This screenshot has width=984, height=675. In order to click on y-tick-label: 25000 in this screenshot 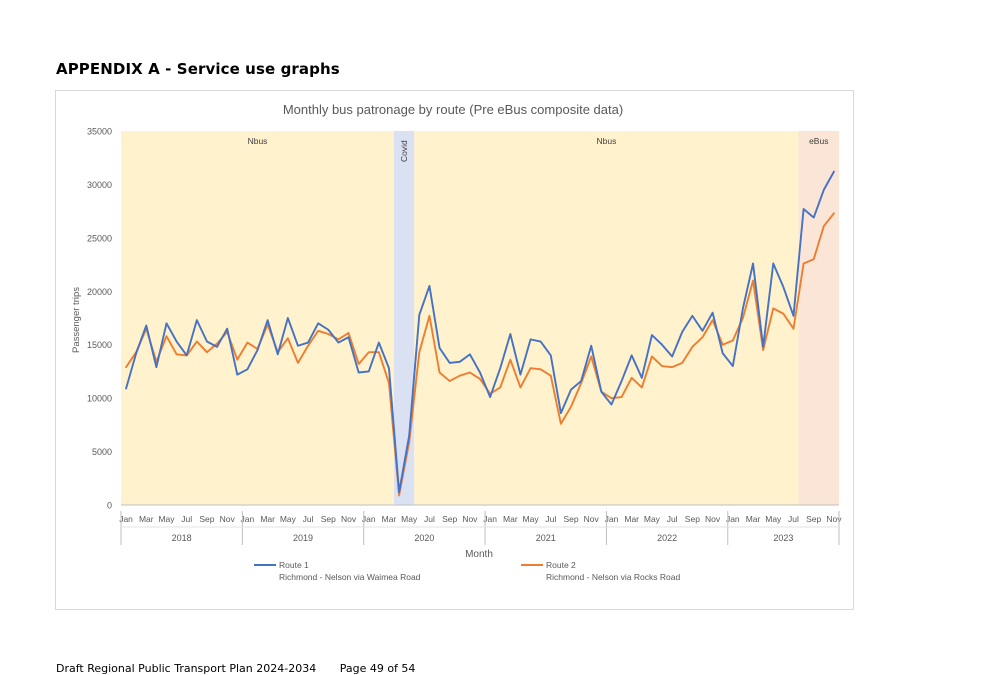, I will do `click(99, 238)`.